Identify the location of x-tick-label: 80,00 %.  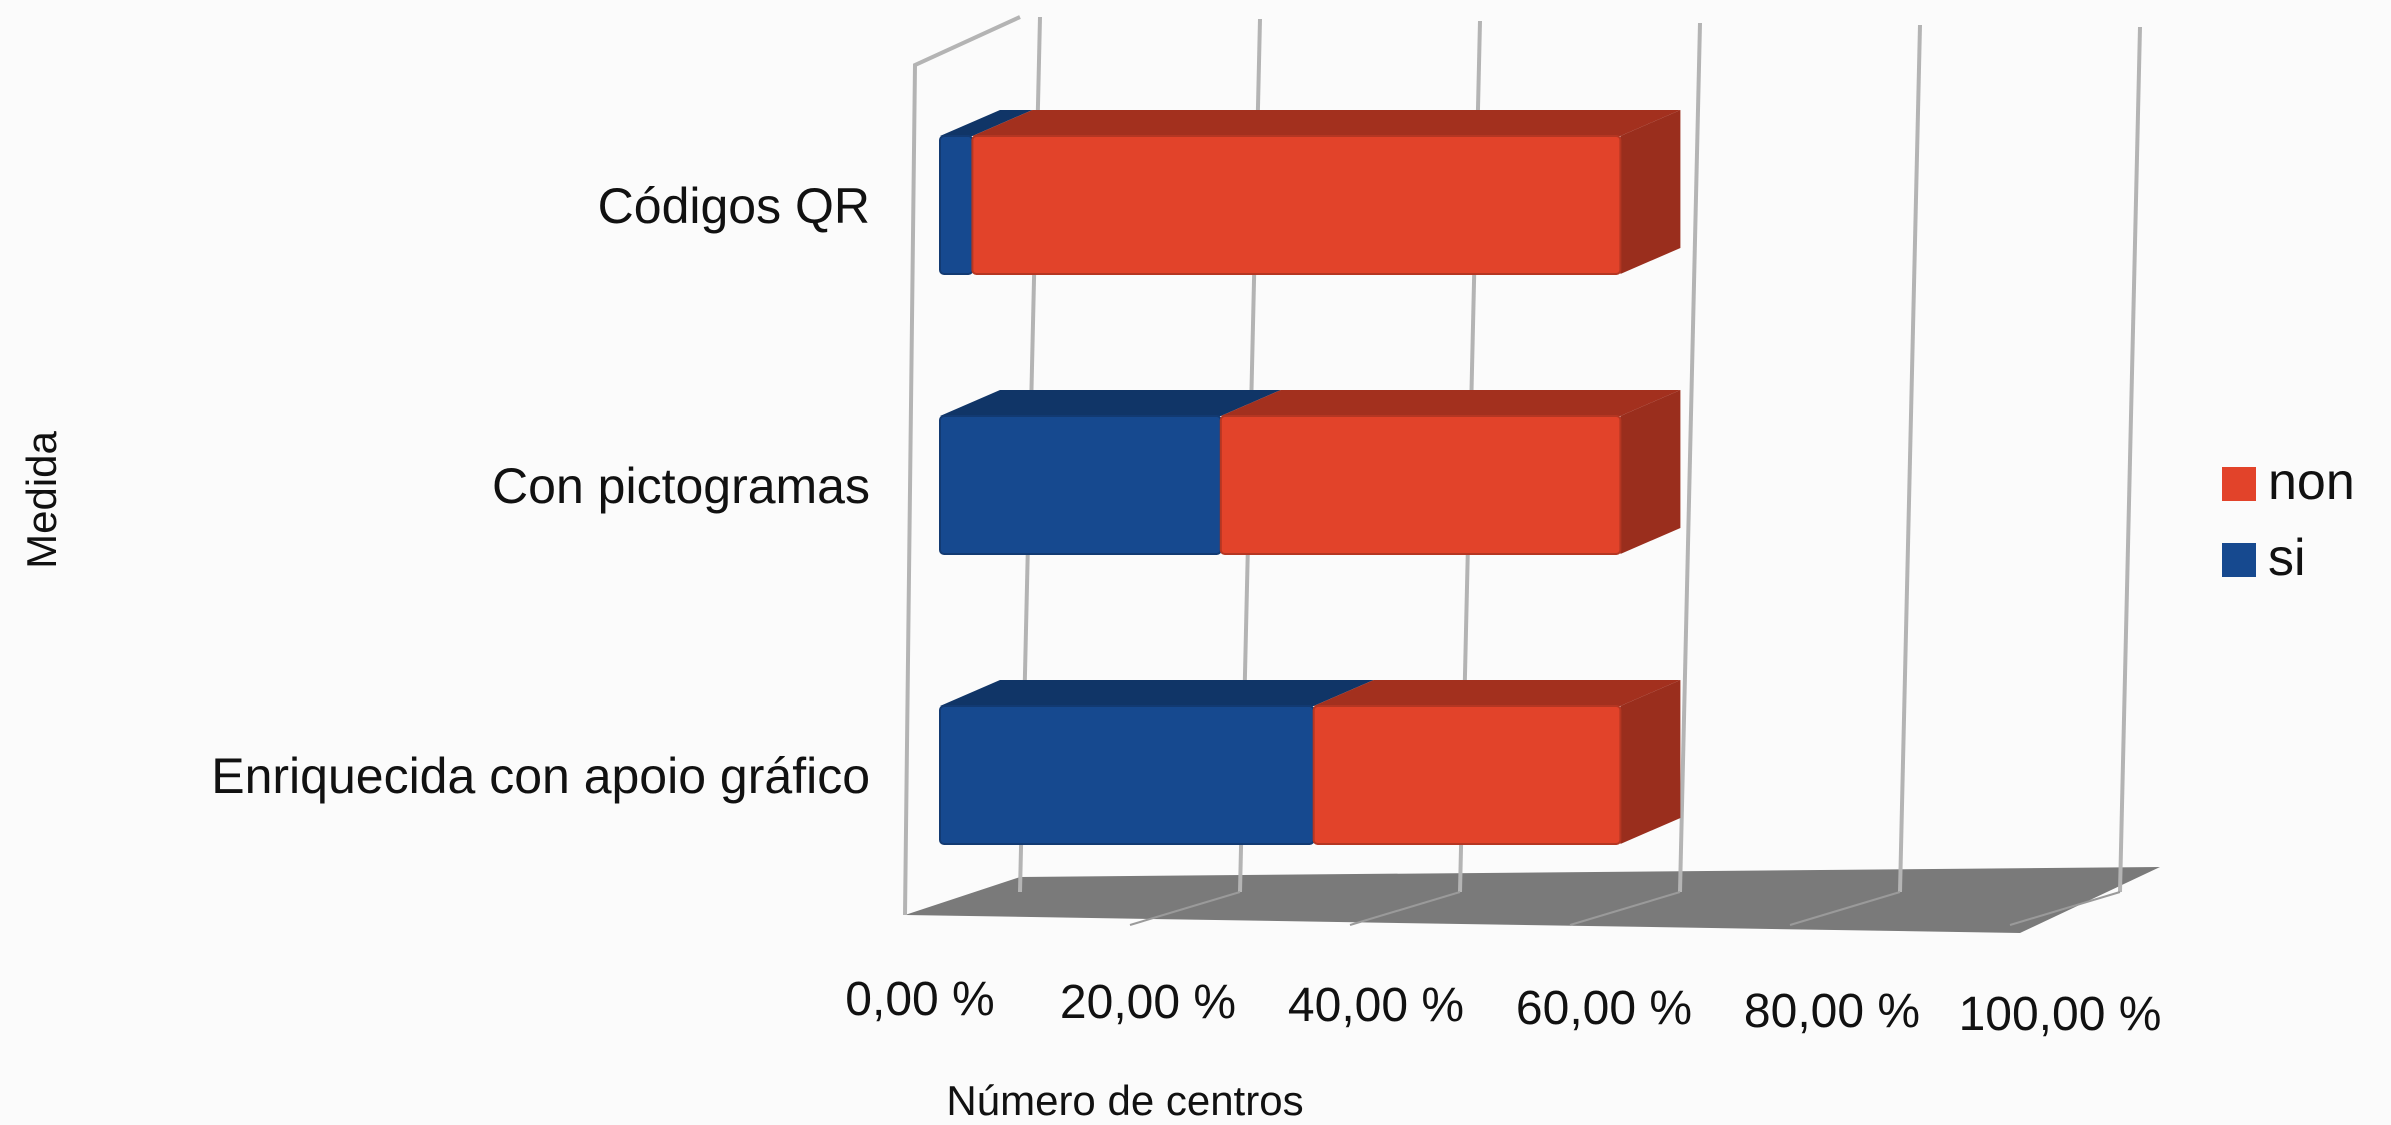
(1832, 1011).